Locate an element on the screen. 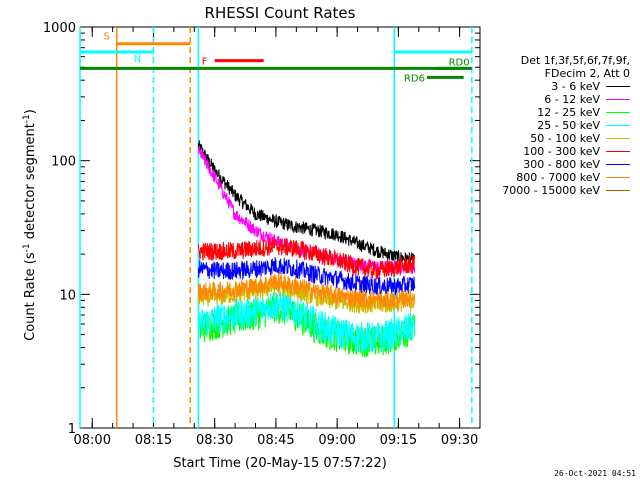  legend-entry: 25 - 50 keV is located at coordinates (557, 125).